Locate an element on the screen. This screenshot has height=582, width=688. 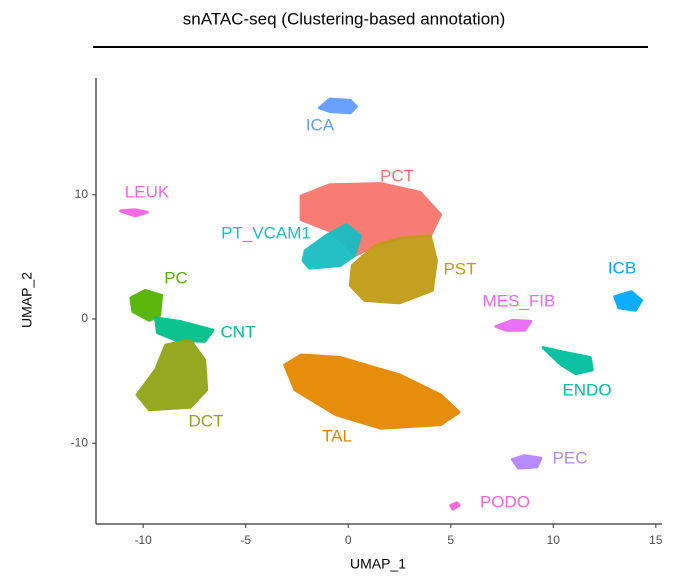
cluster-label: MES_FIB is located at coordinates (519, 300).